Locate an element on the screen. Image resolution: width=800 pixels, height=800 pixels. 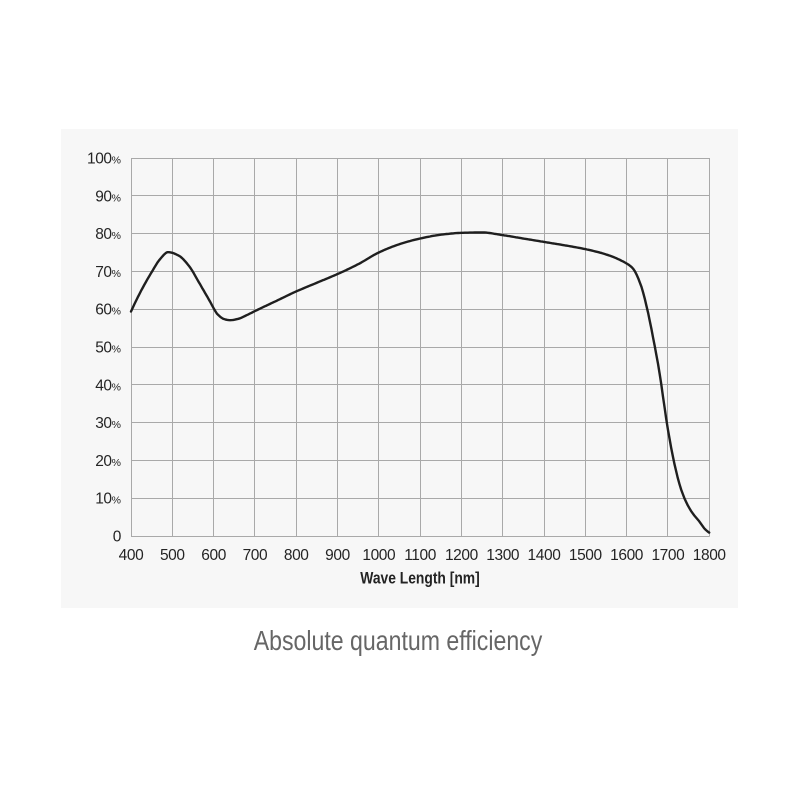
svg-text: Wave Length [nm] is located at coordinates (419, 578).